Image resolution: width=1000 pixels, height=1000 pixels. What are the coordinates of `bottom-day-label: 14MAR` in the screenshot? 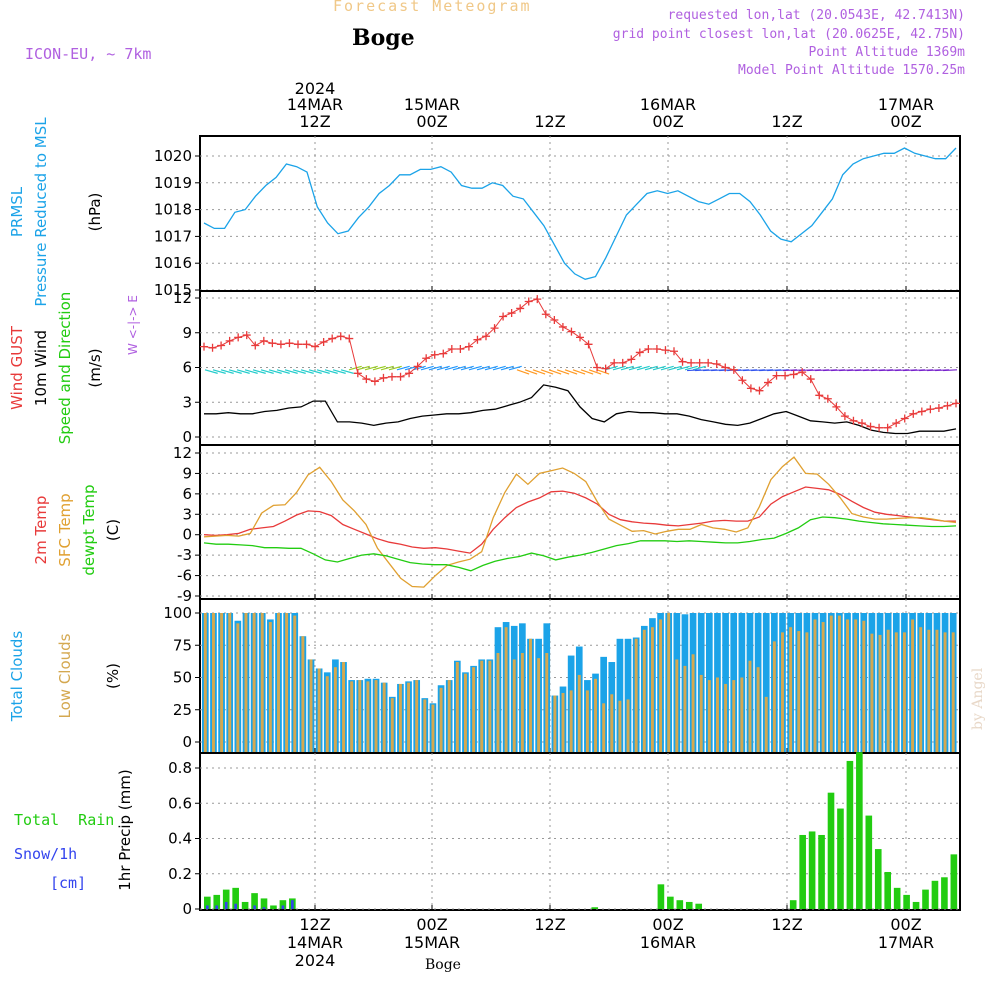 It's located at (315, 942).